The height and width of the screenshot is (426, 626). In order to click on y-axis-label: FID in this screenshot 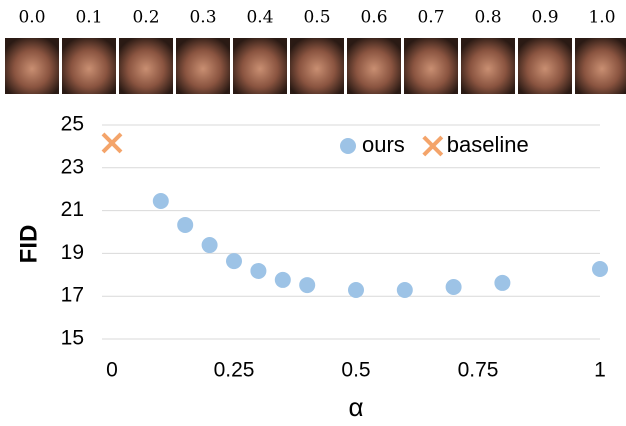, I will do `click(28, 244)`.